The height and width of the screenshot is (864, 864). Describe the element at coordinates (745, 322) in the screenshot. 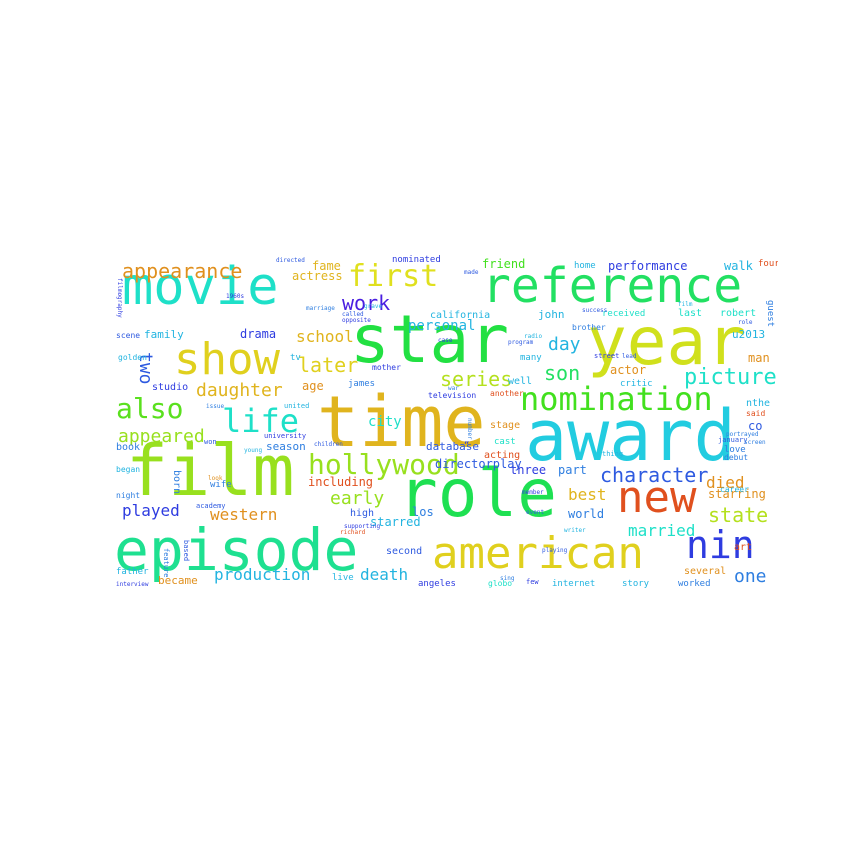

I see `word-146: role` at that location.